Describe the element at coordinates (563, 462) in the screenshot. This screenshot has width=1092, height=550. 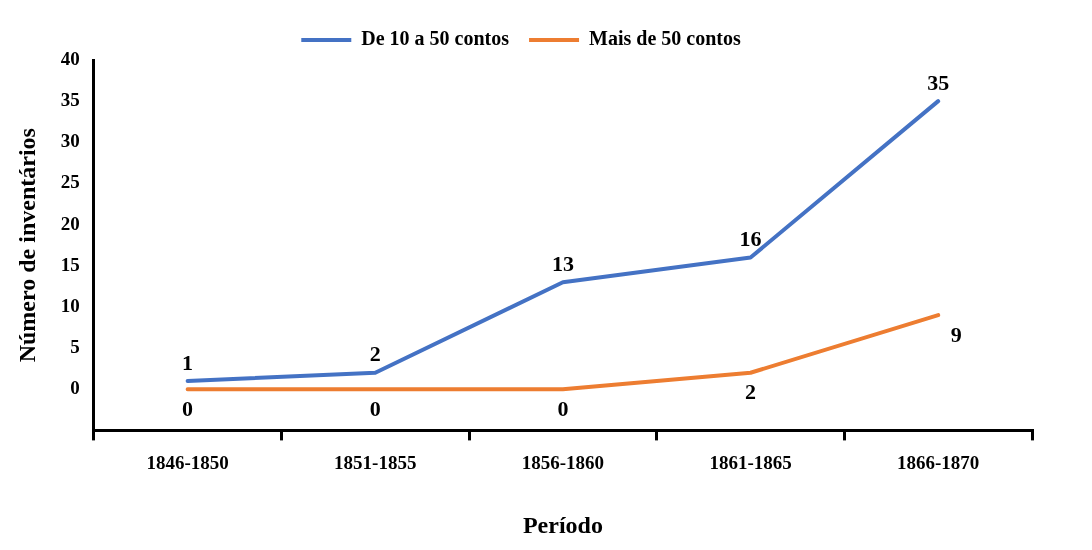
I see `x-tick-label: 1856-1860` at that location.